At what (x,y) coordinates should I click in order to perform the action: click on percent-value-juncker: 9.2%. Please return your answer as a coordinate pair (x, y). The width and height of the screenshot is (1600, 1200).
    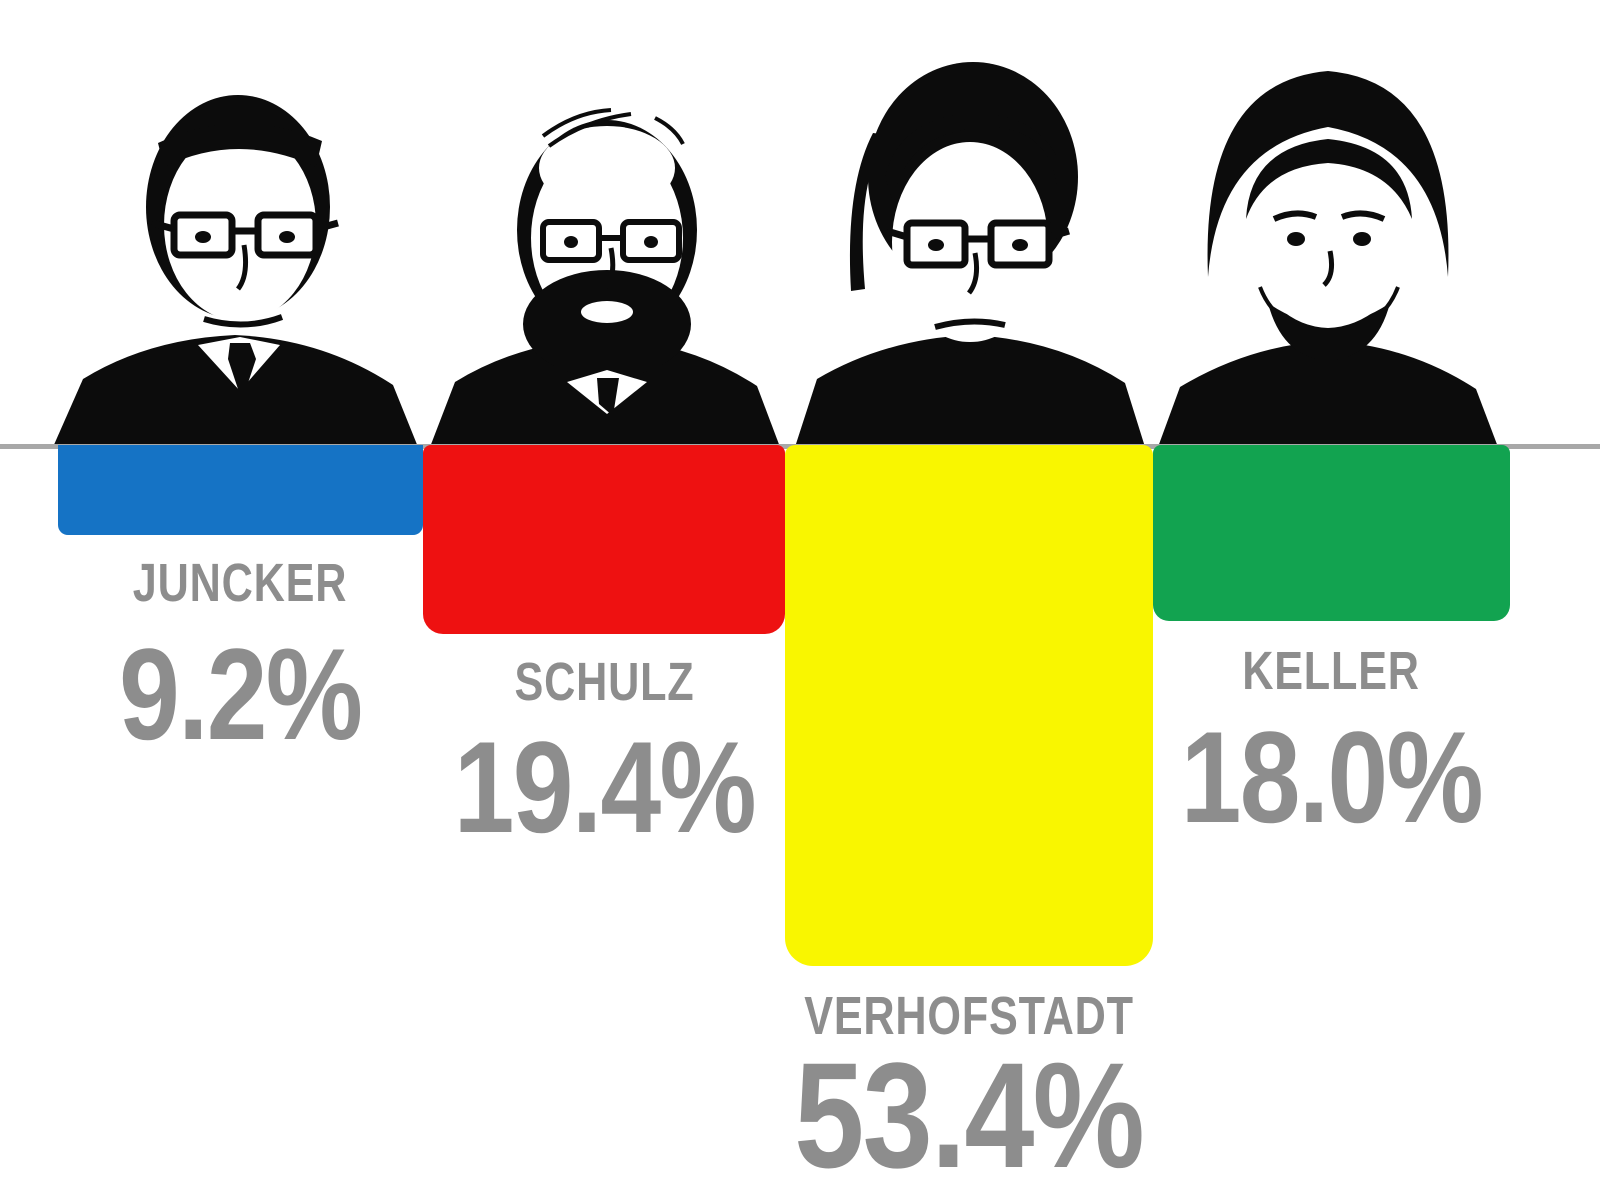
    Looking at the image, I should click on (240, 694).